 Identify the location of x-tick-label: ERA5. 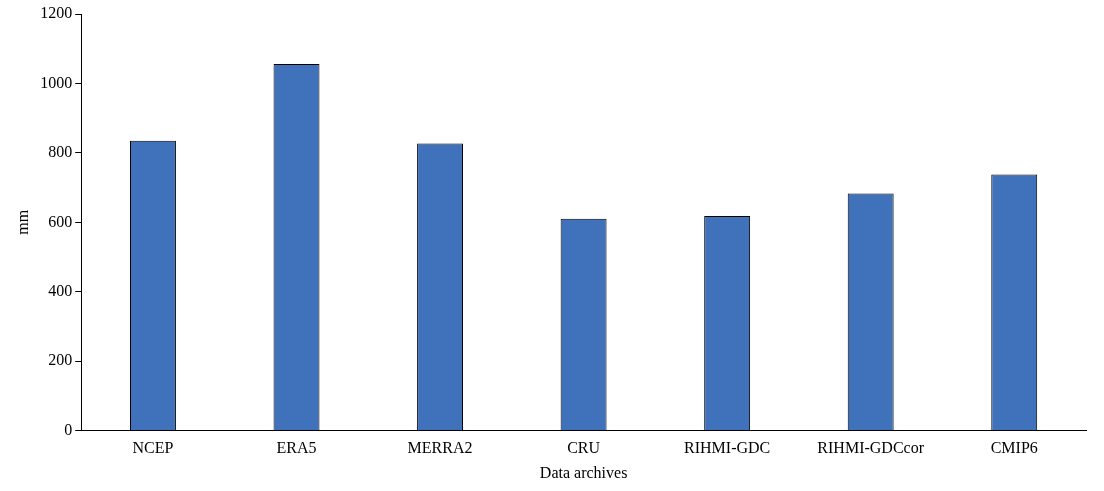
(296, 448).